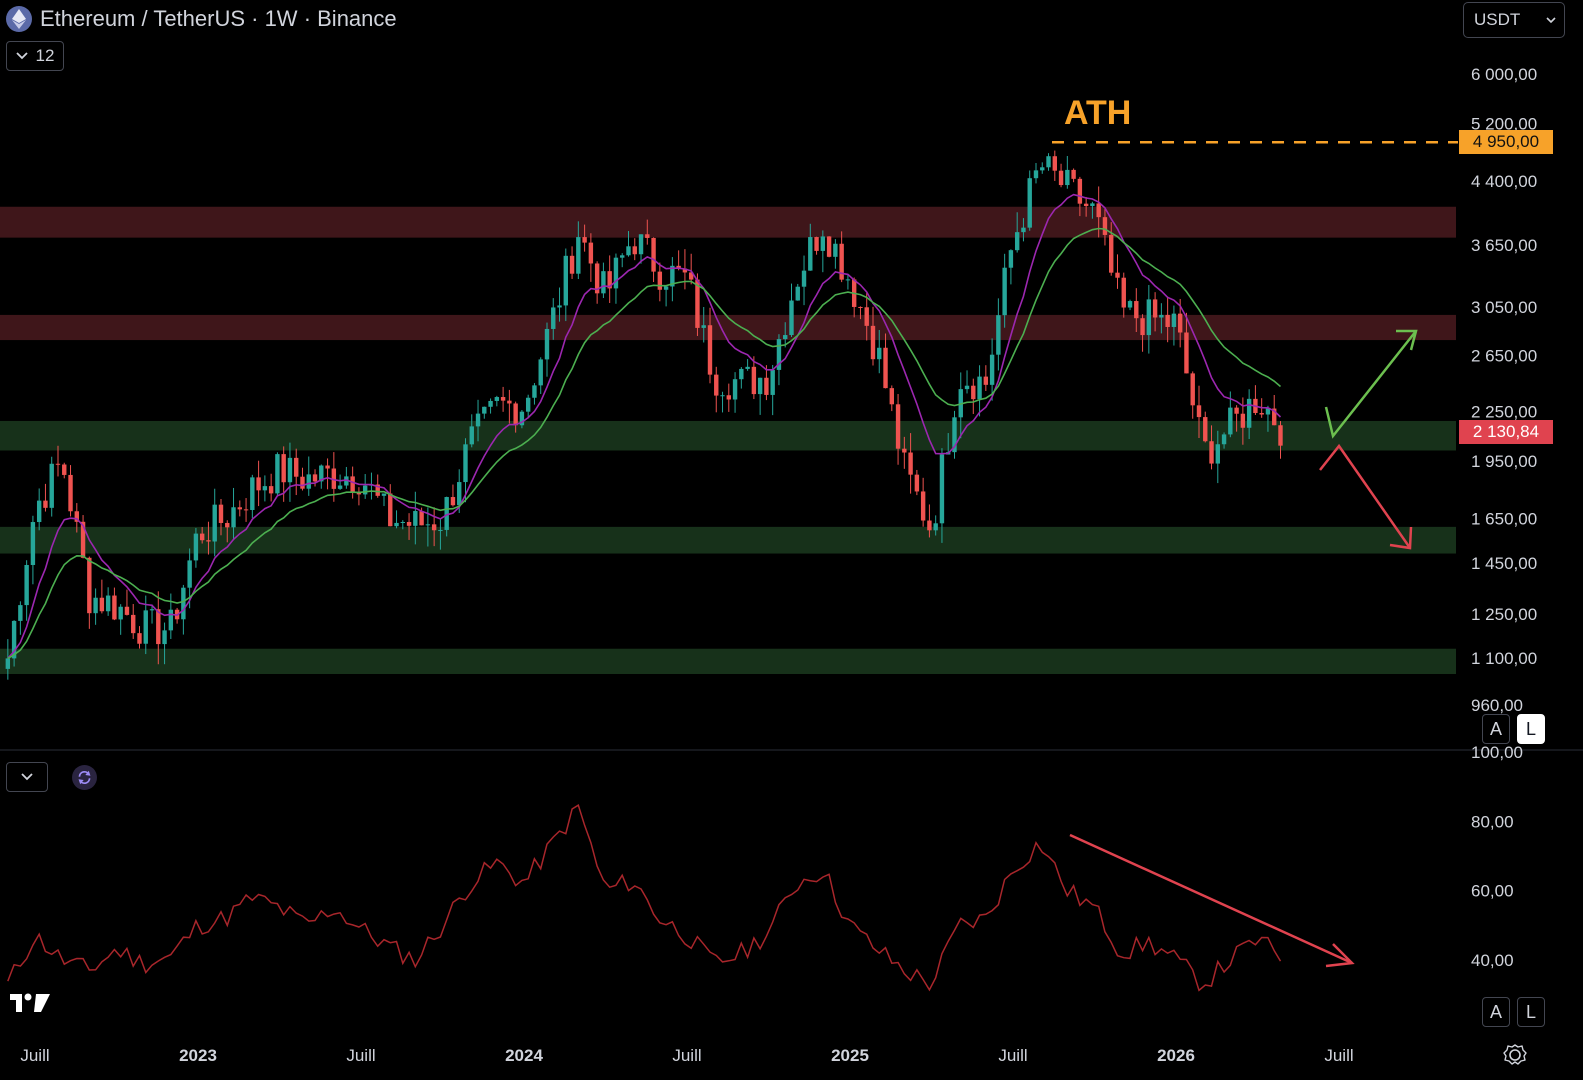  What do you see at coordinates (1496, 1012) in the screenshot?
I see `rsi-auto-scale-button: A` at bounding box center [1496, 1012].